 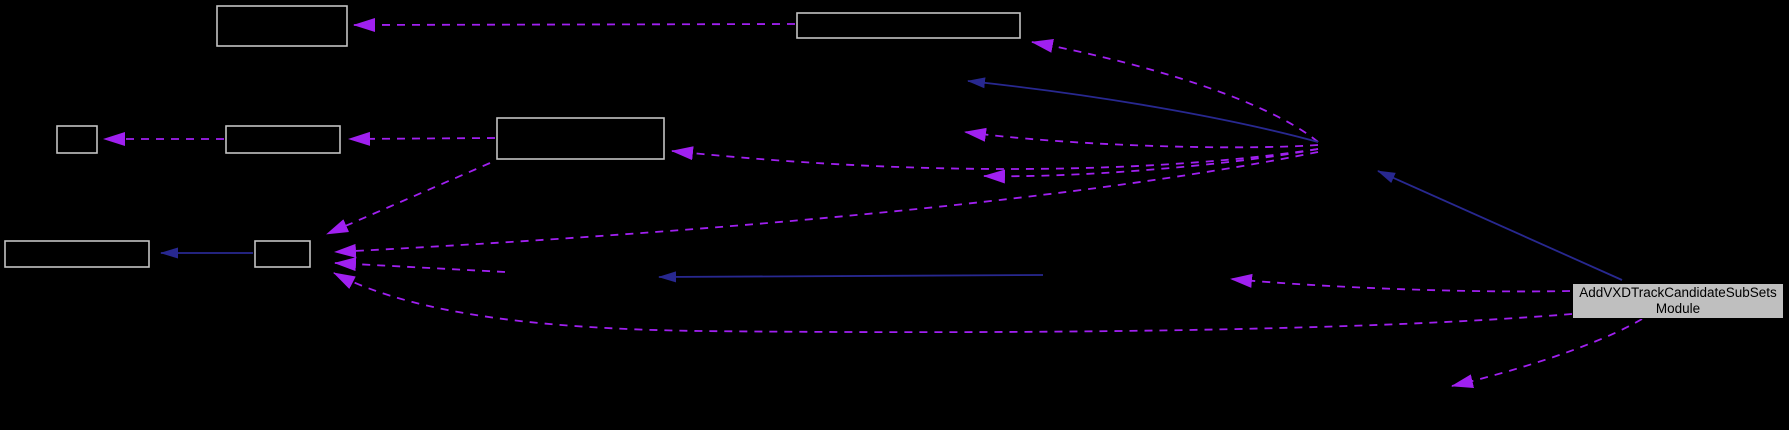 I want to click on edge-hub-to-node5, so click(x=995, y=158).